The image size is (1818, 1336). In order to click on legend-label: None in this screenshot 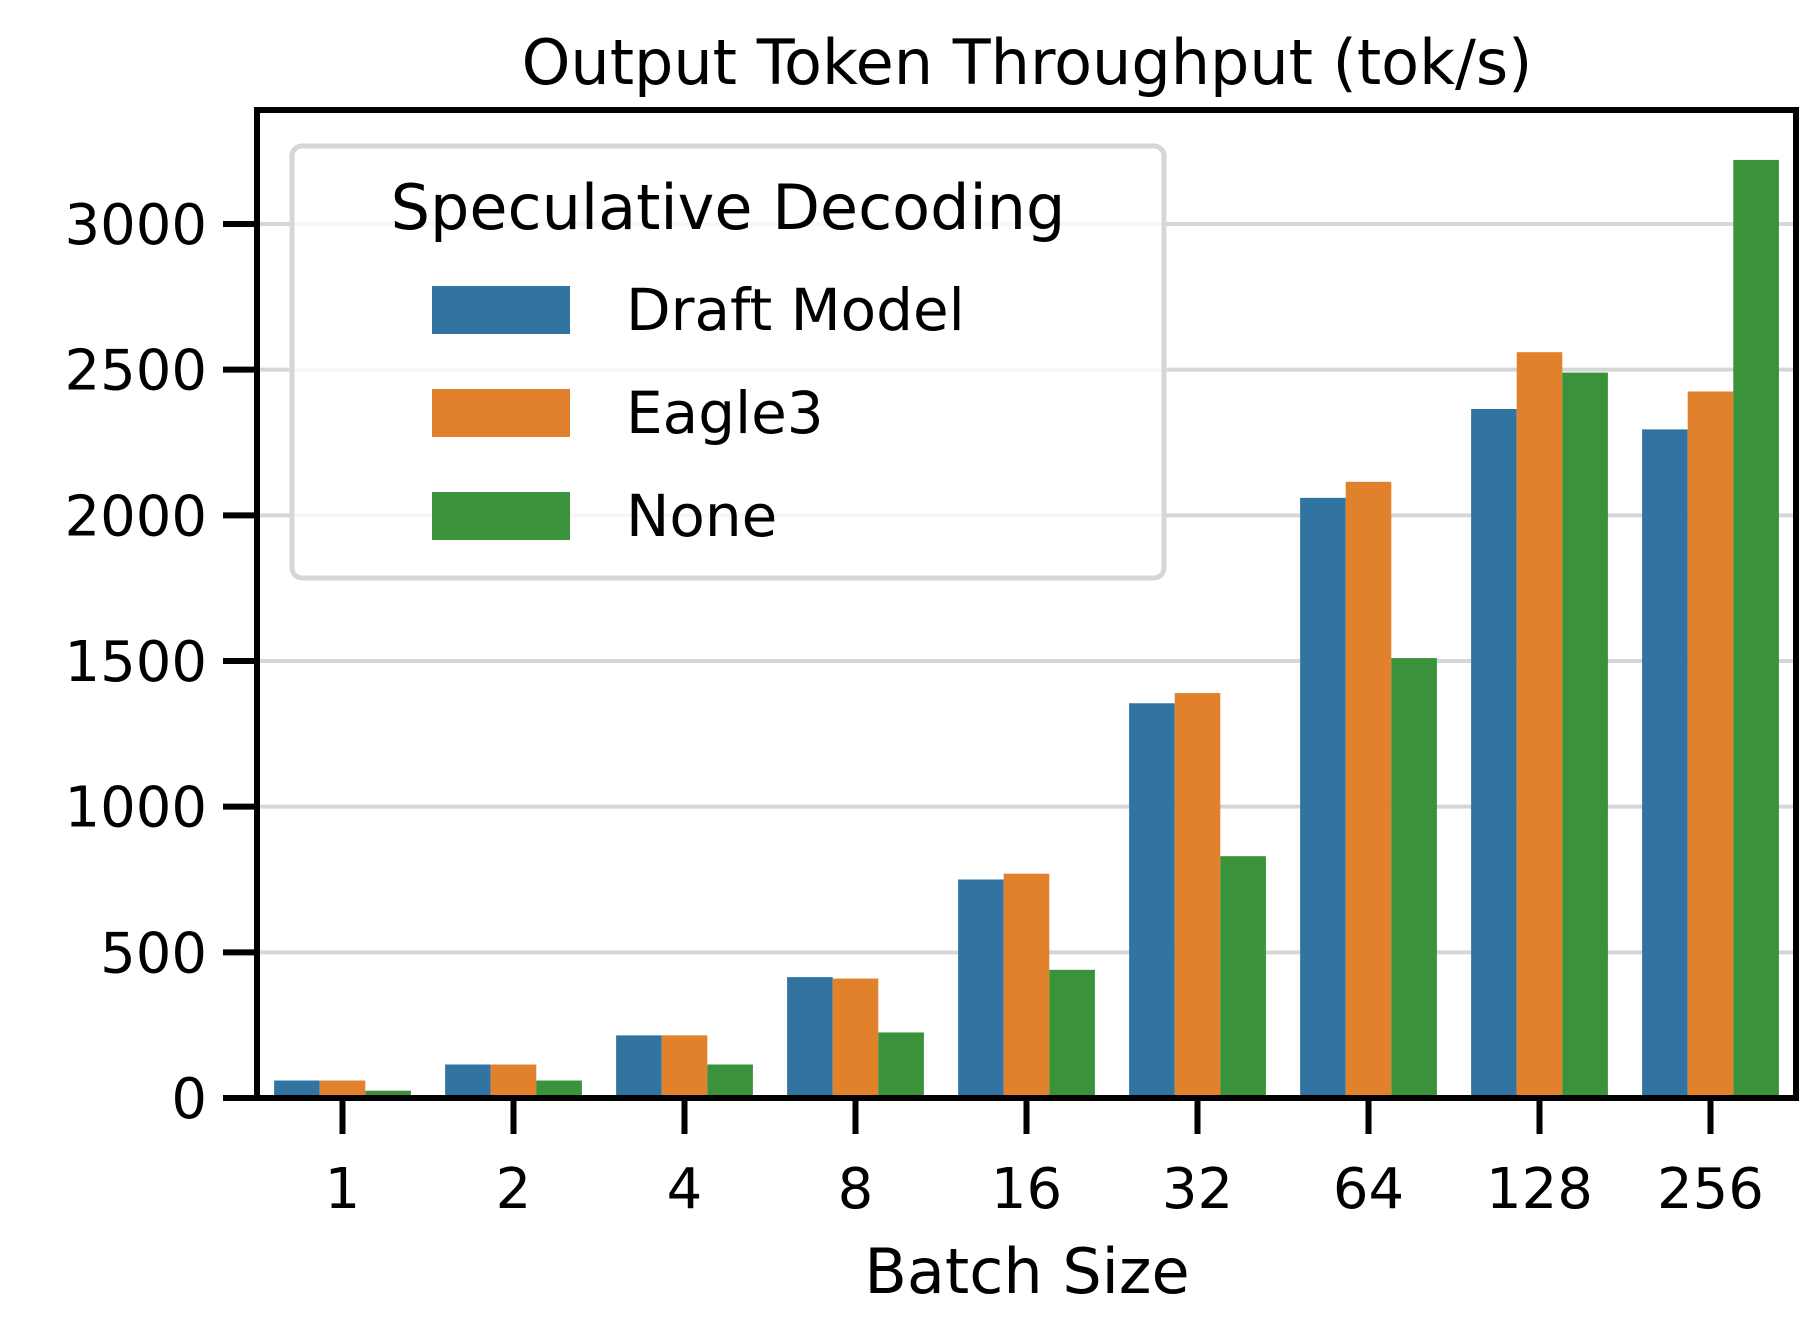, I will do `click(701, 516)`.